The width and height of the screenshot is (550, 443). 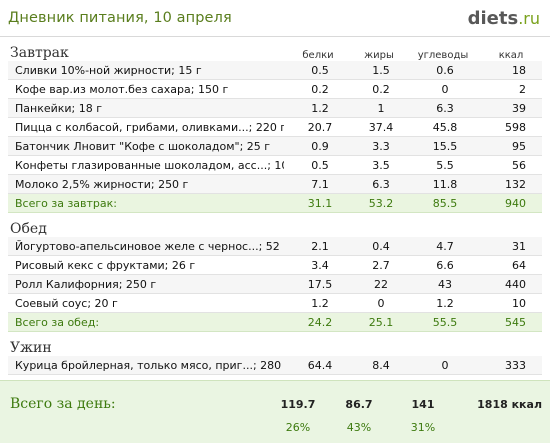 What do you see at coordinates (445, 89) in the screenshot?
I see `food-carbs: 0` at bounding box center [445, 89].